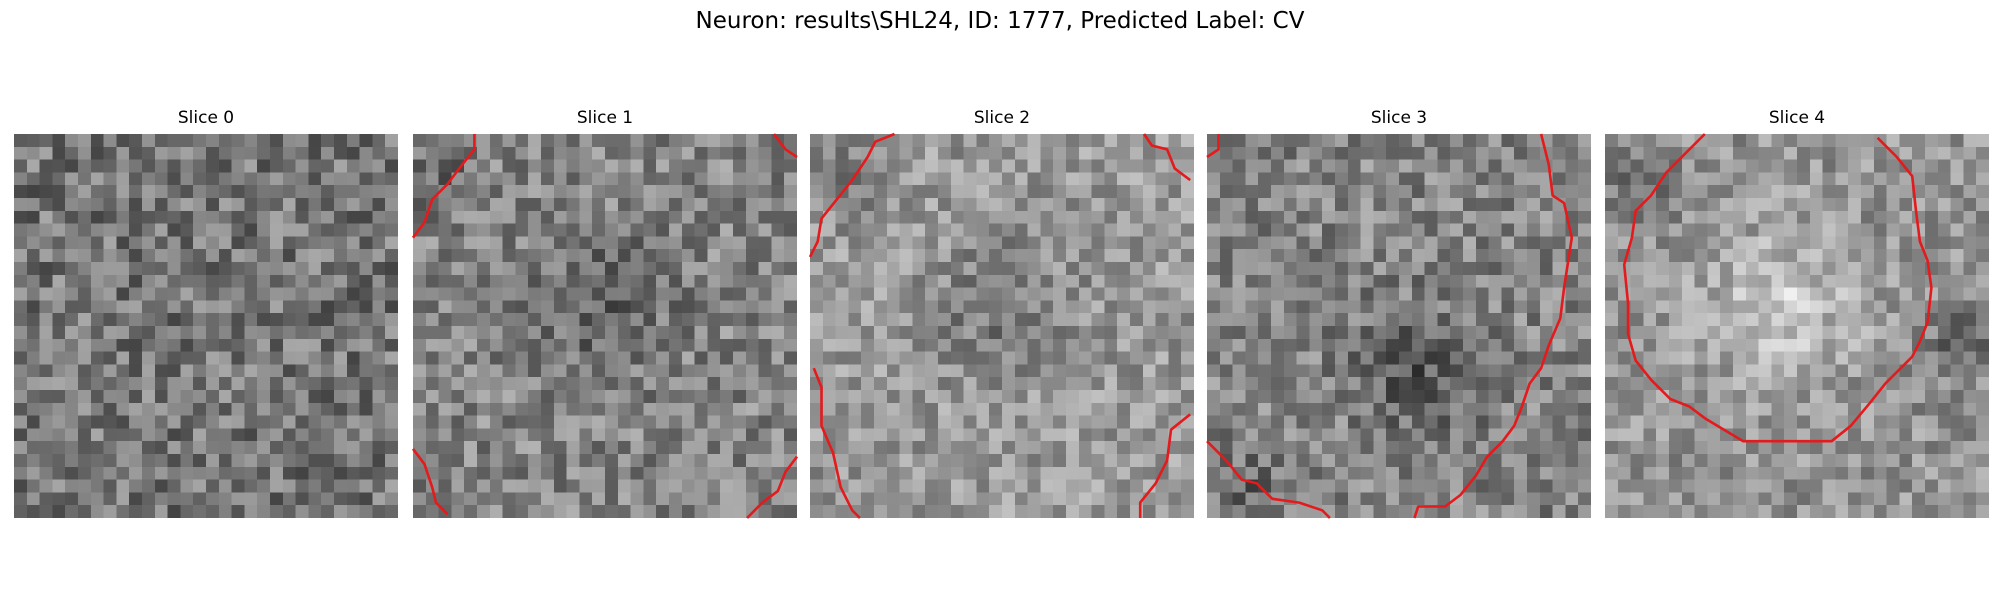 This screenshot has width=2000, height=600. Describe the element at coordinates (206, 118) in the screenshot. I see `slice-title: Slice 0` at that location.